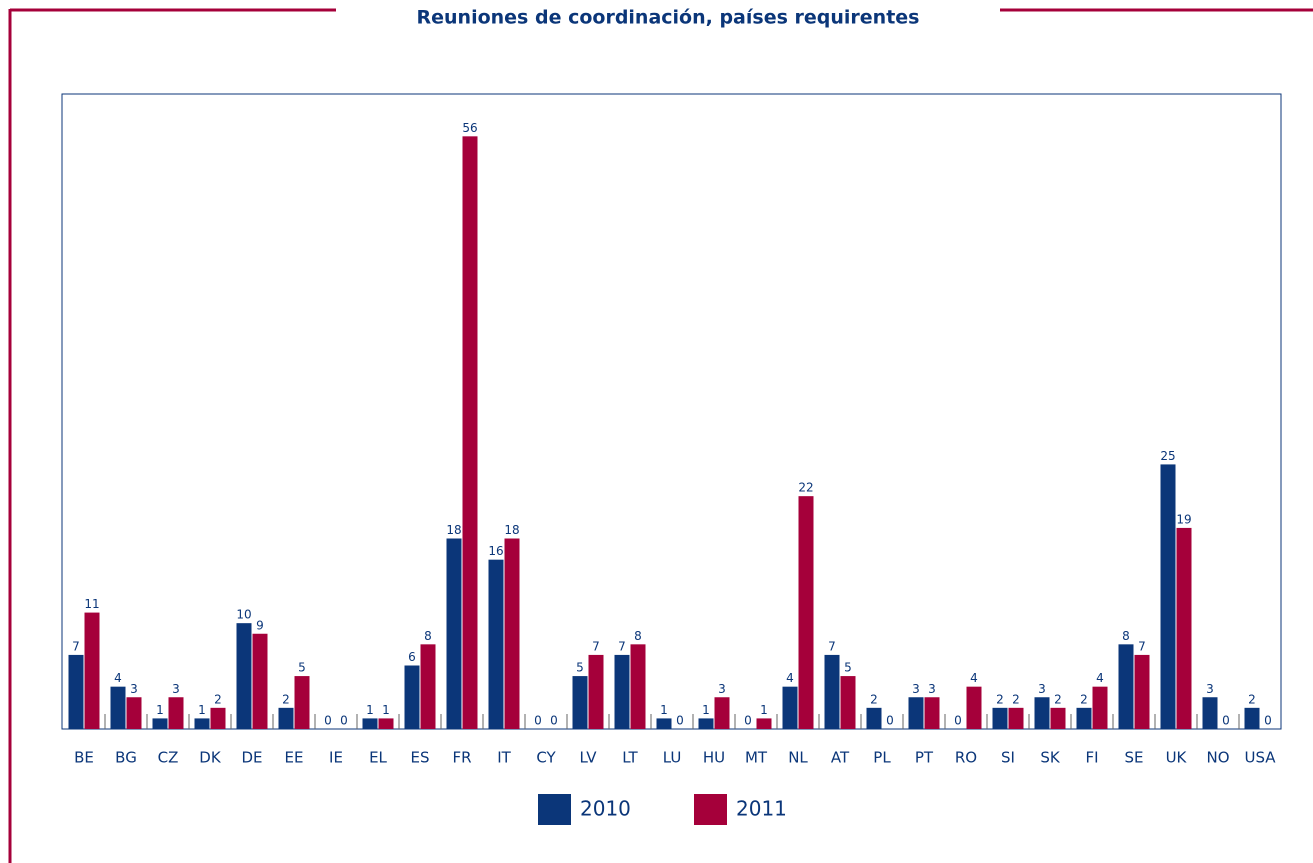  What do you see at coordinates (630, 758) in the screenshot?
I see `x-tick-label: LT` at bounding box center [630, 758].